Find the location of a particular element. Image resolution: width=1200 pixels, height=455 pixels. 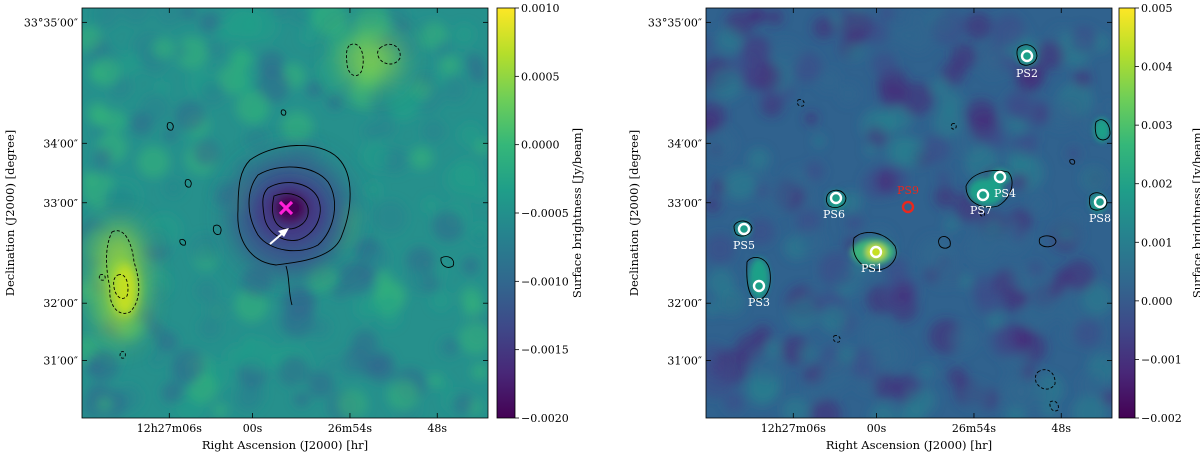

source-marker-ps1 is located at coordinates (876, 252).